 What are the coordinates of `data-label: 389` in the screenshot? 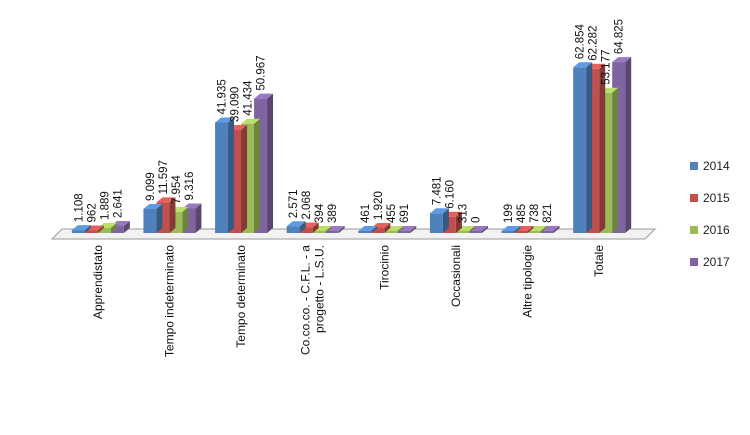 It's located at (333, 213).